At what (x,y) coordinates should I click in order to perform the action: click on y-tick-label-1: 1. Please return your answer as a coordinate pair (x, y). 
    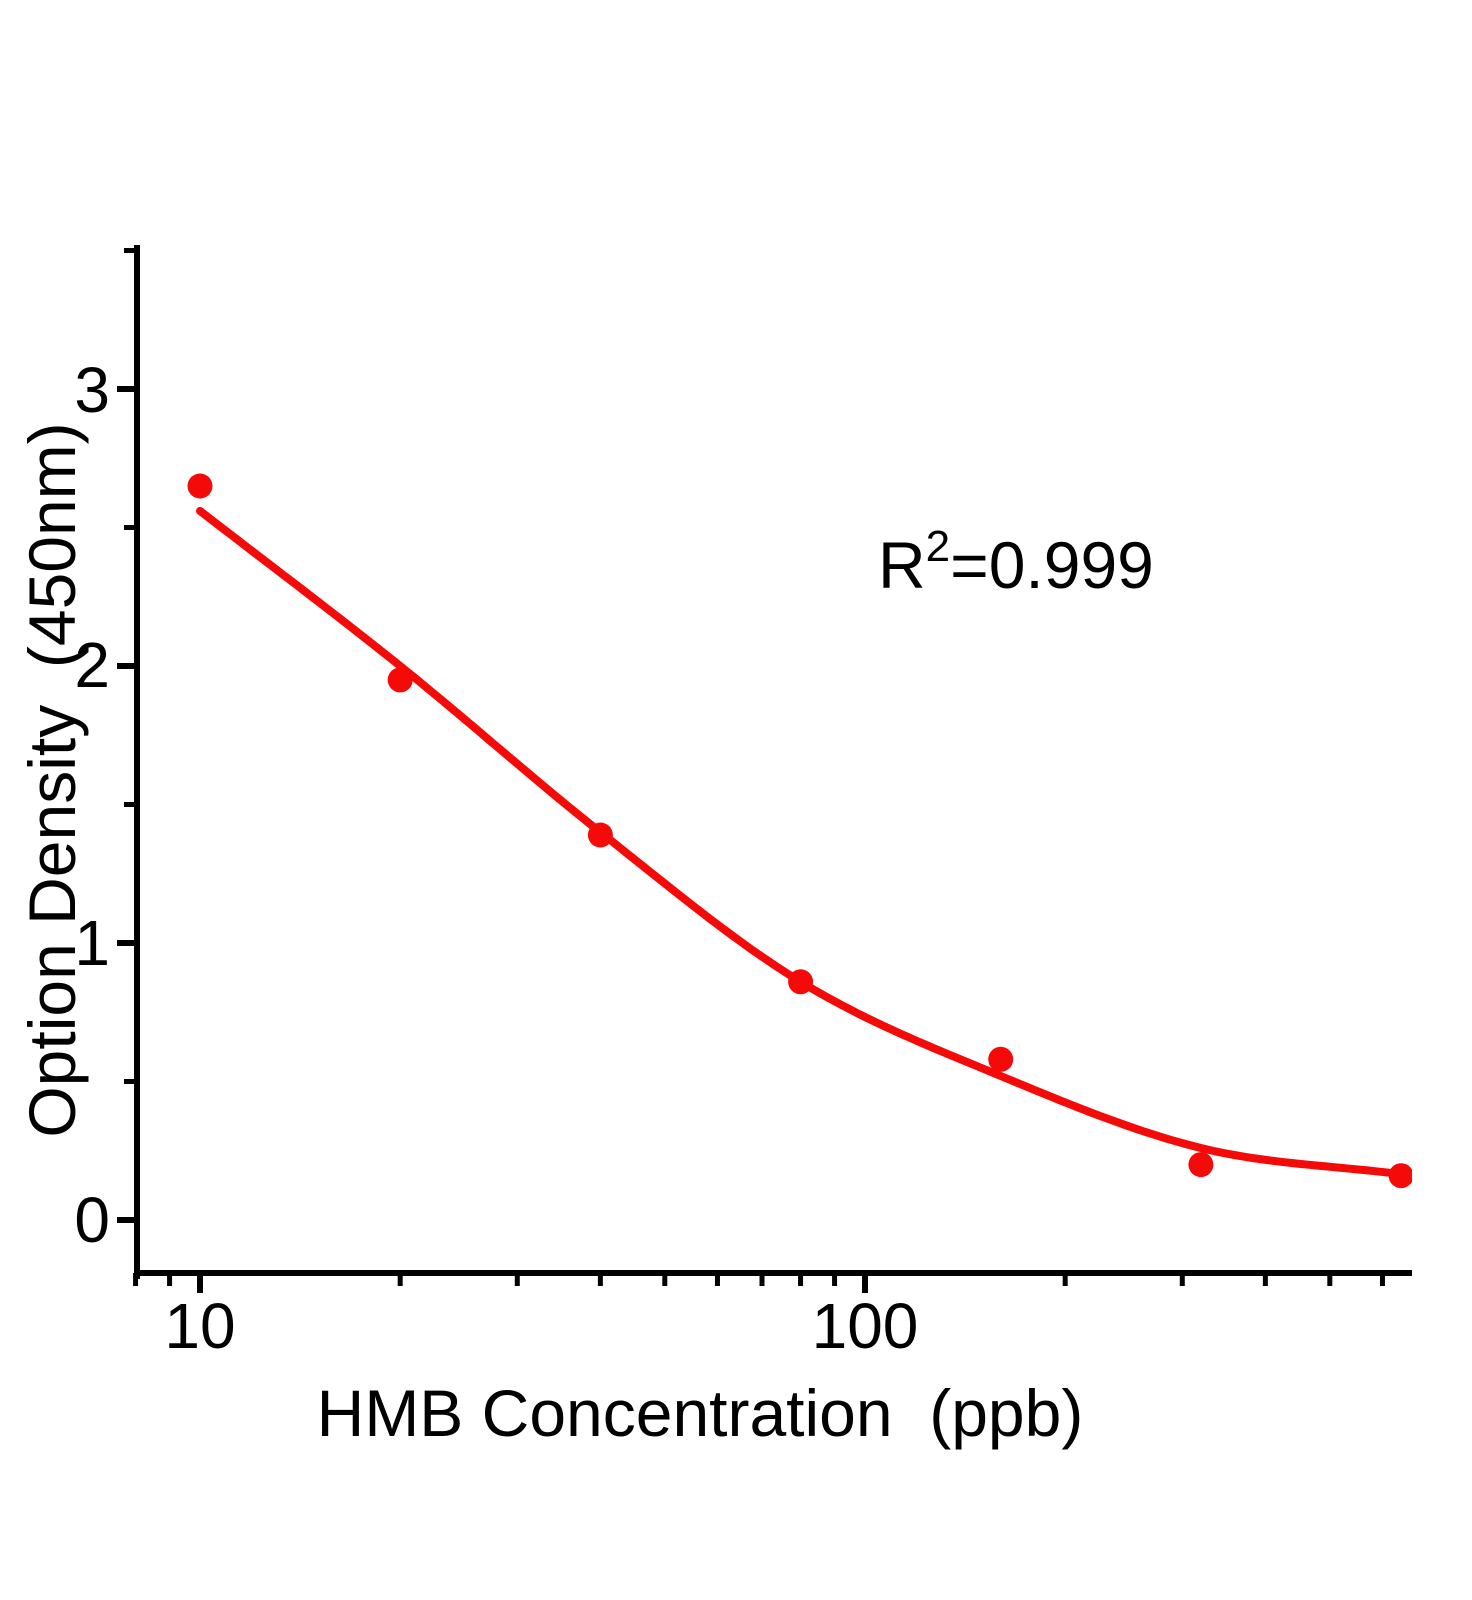
    Looking at the image, I should click on (92, 943).